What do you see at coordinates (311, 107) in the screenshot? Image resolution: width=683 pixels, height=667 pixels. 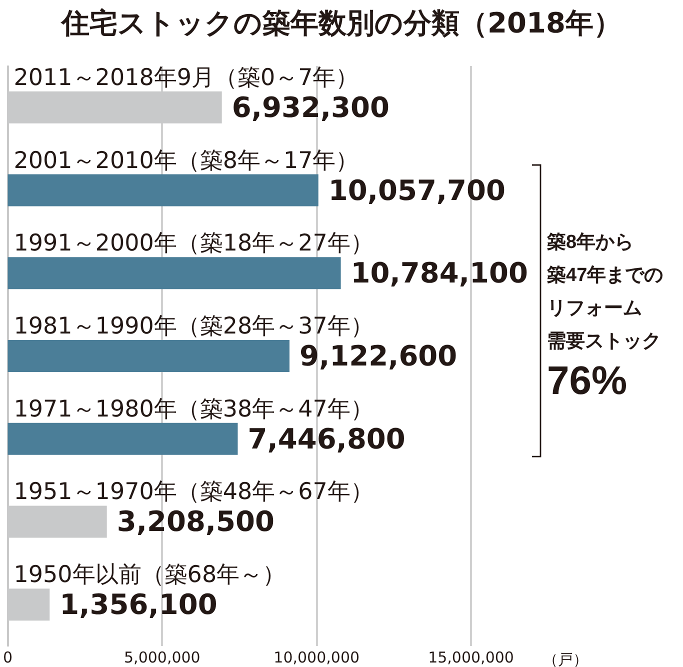 I see `data-label: 6,932,300` at bounding box center [311, 107].